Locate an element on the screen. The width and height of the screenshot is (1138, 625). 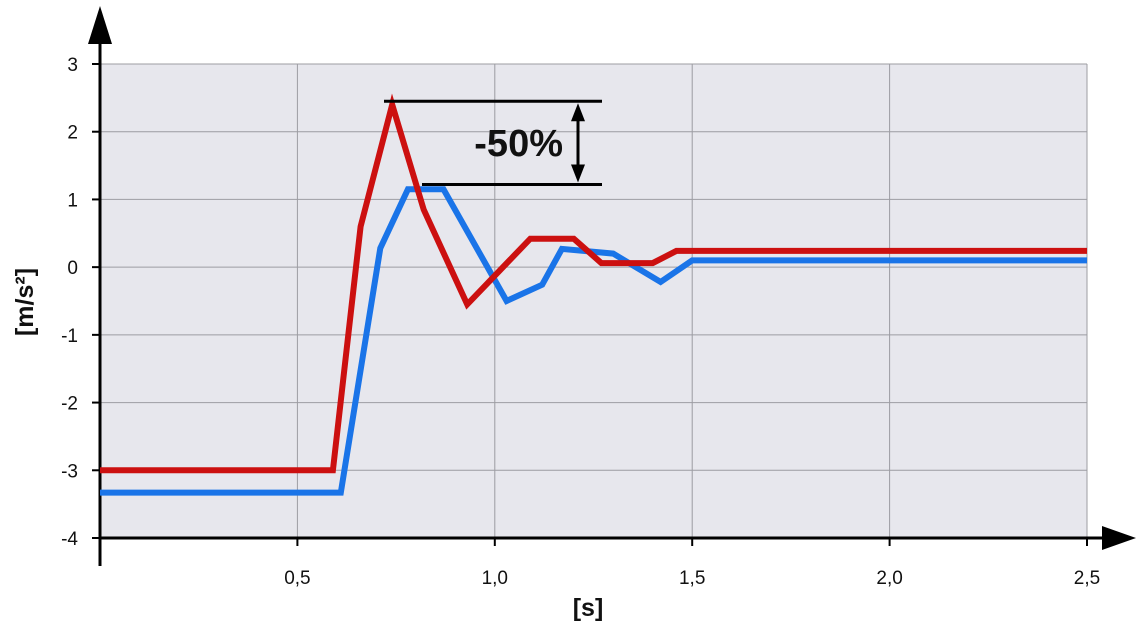
annotation-arrowhead-down is located at coordinates (578, 173).